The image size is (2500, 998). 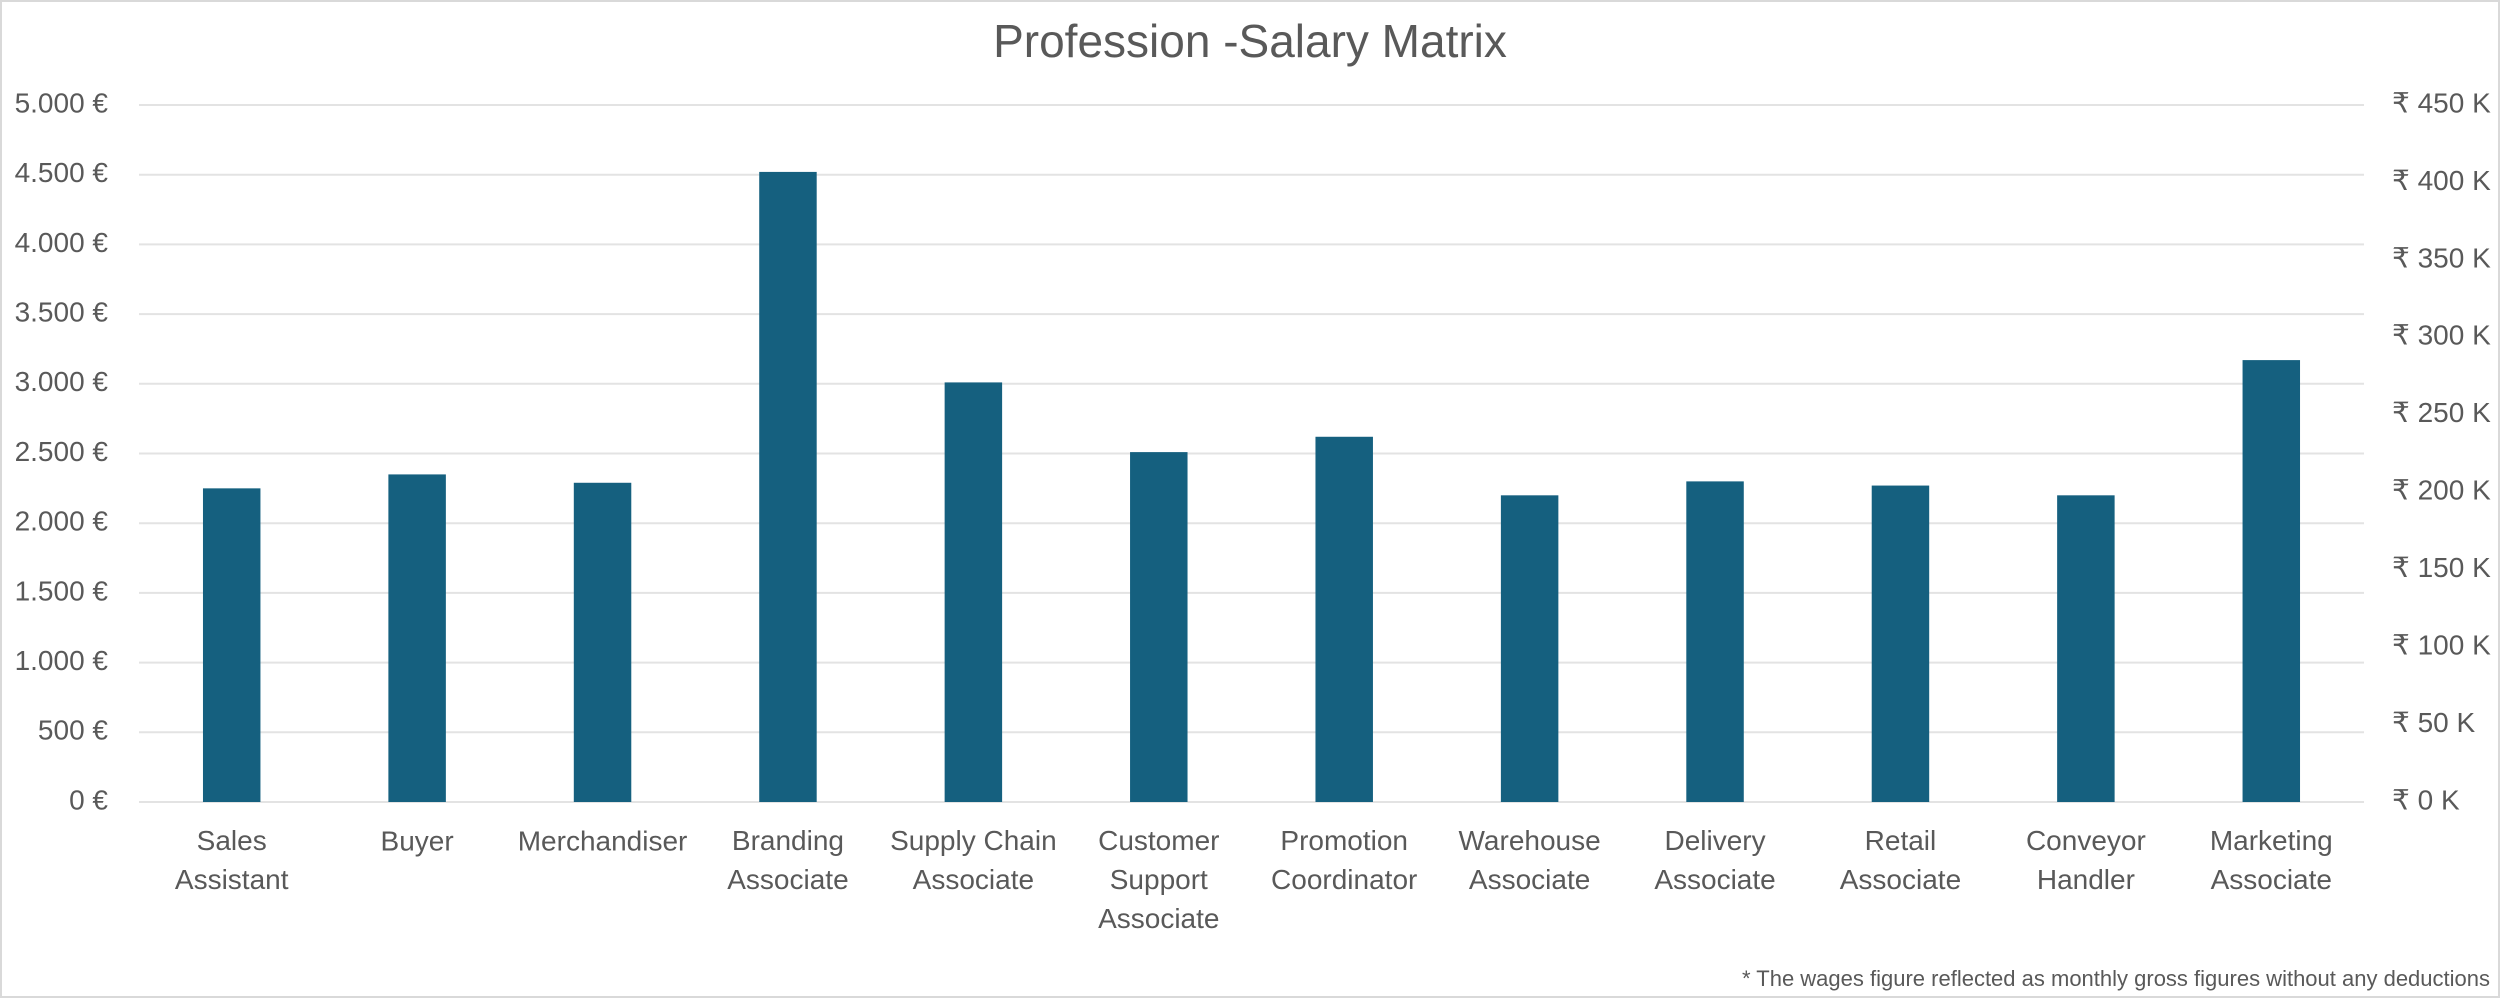 I want to click on y2-tick-label: ₹ 400 K, so click(x=2441, y=180).